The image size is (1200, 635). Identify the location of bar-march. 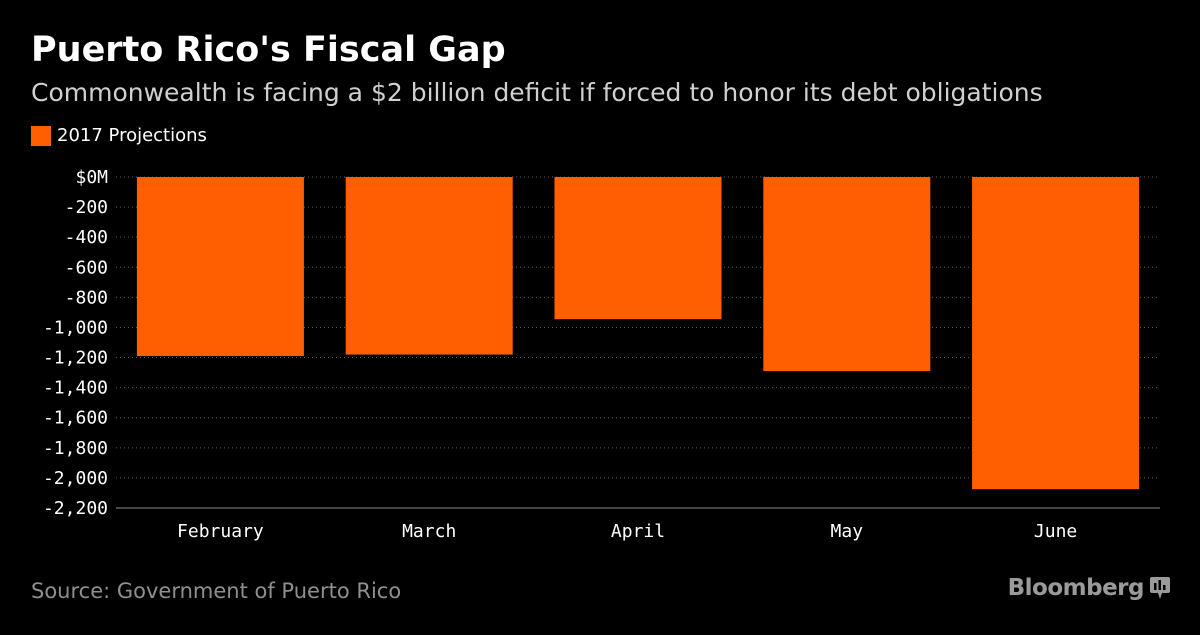
(429, 266).